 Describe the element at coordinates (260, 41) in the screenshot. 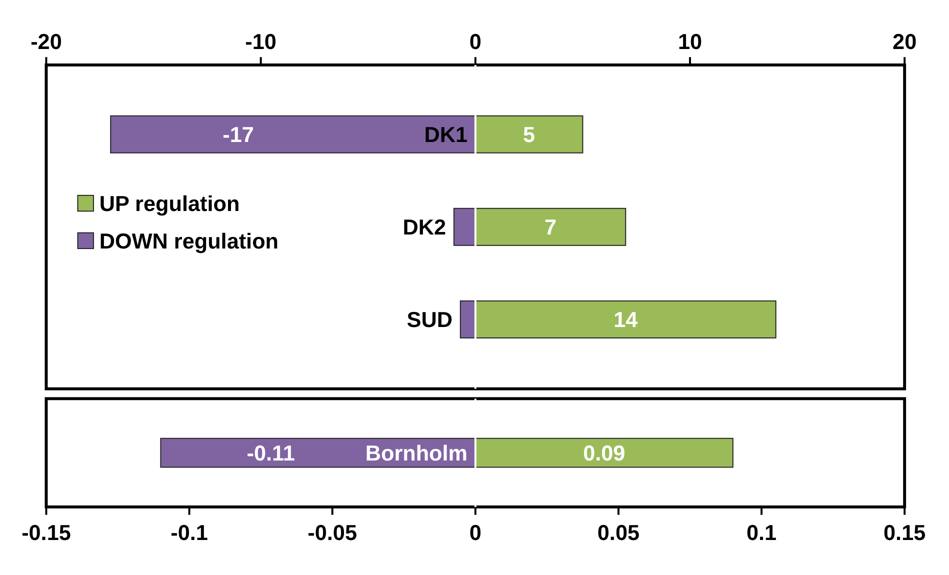

I see `x-tick-label: -10` at that location.